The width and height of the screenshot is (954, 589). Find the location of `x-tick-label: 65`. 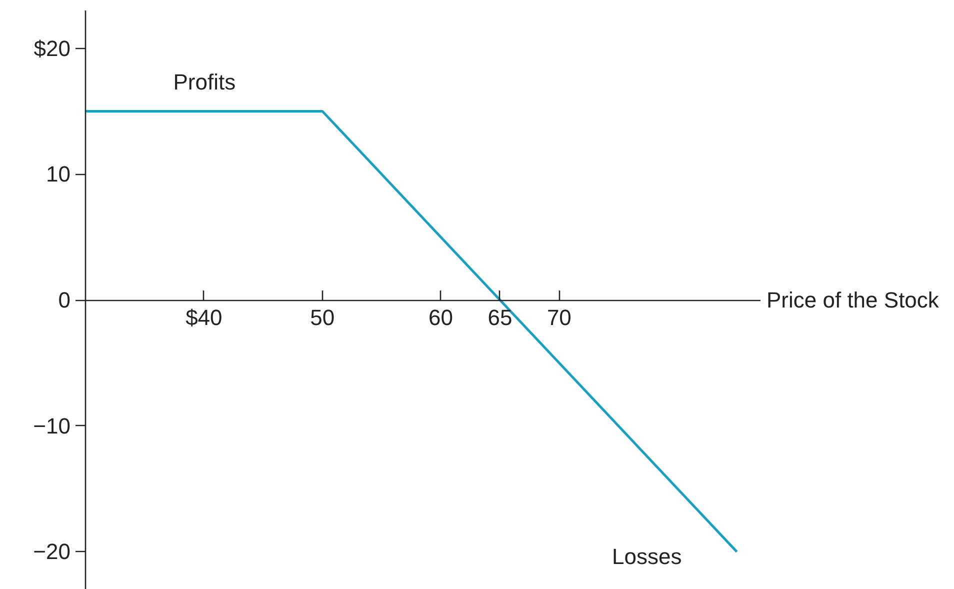

x-tick-label: 65 is located at coordinates (500, 317).